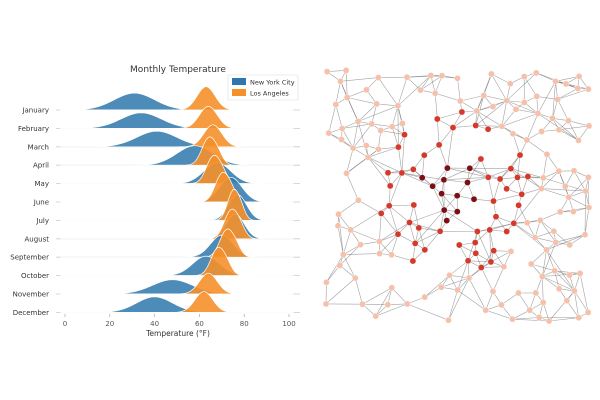 The image size is (600, 400). I want to click on la-density-january, so click(177, 98).